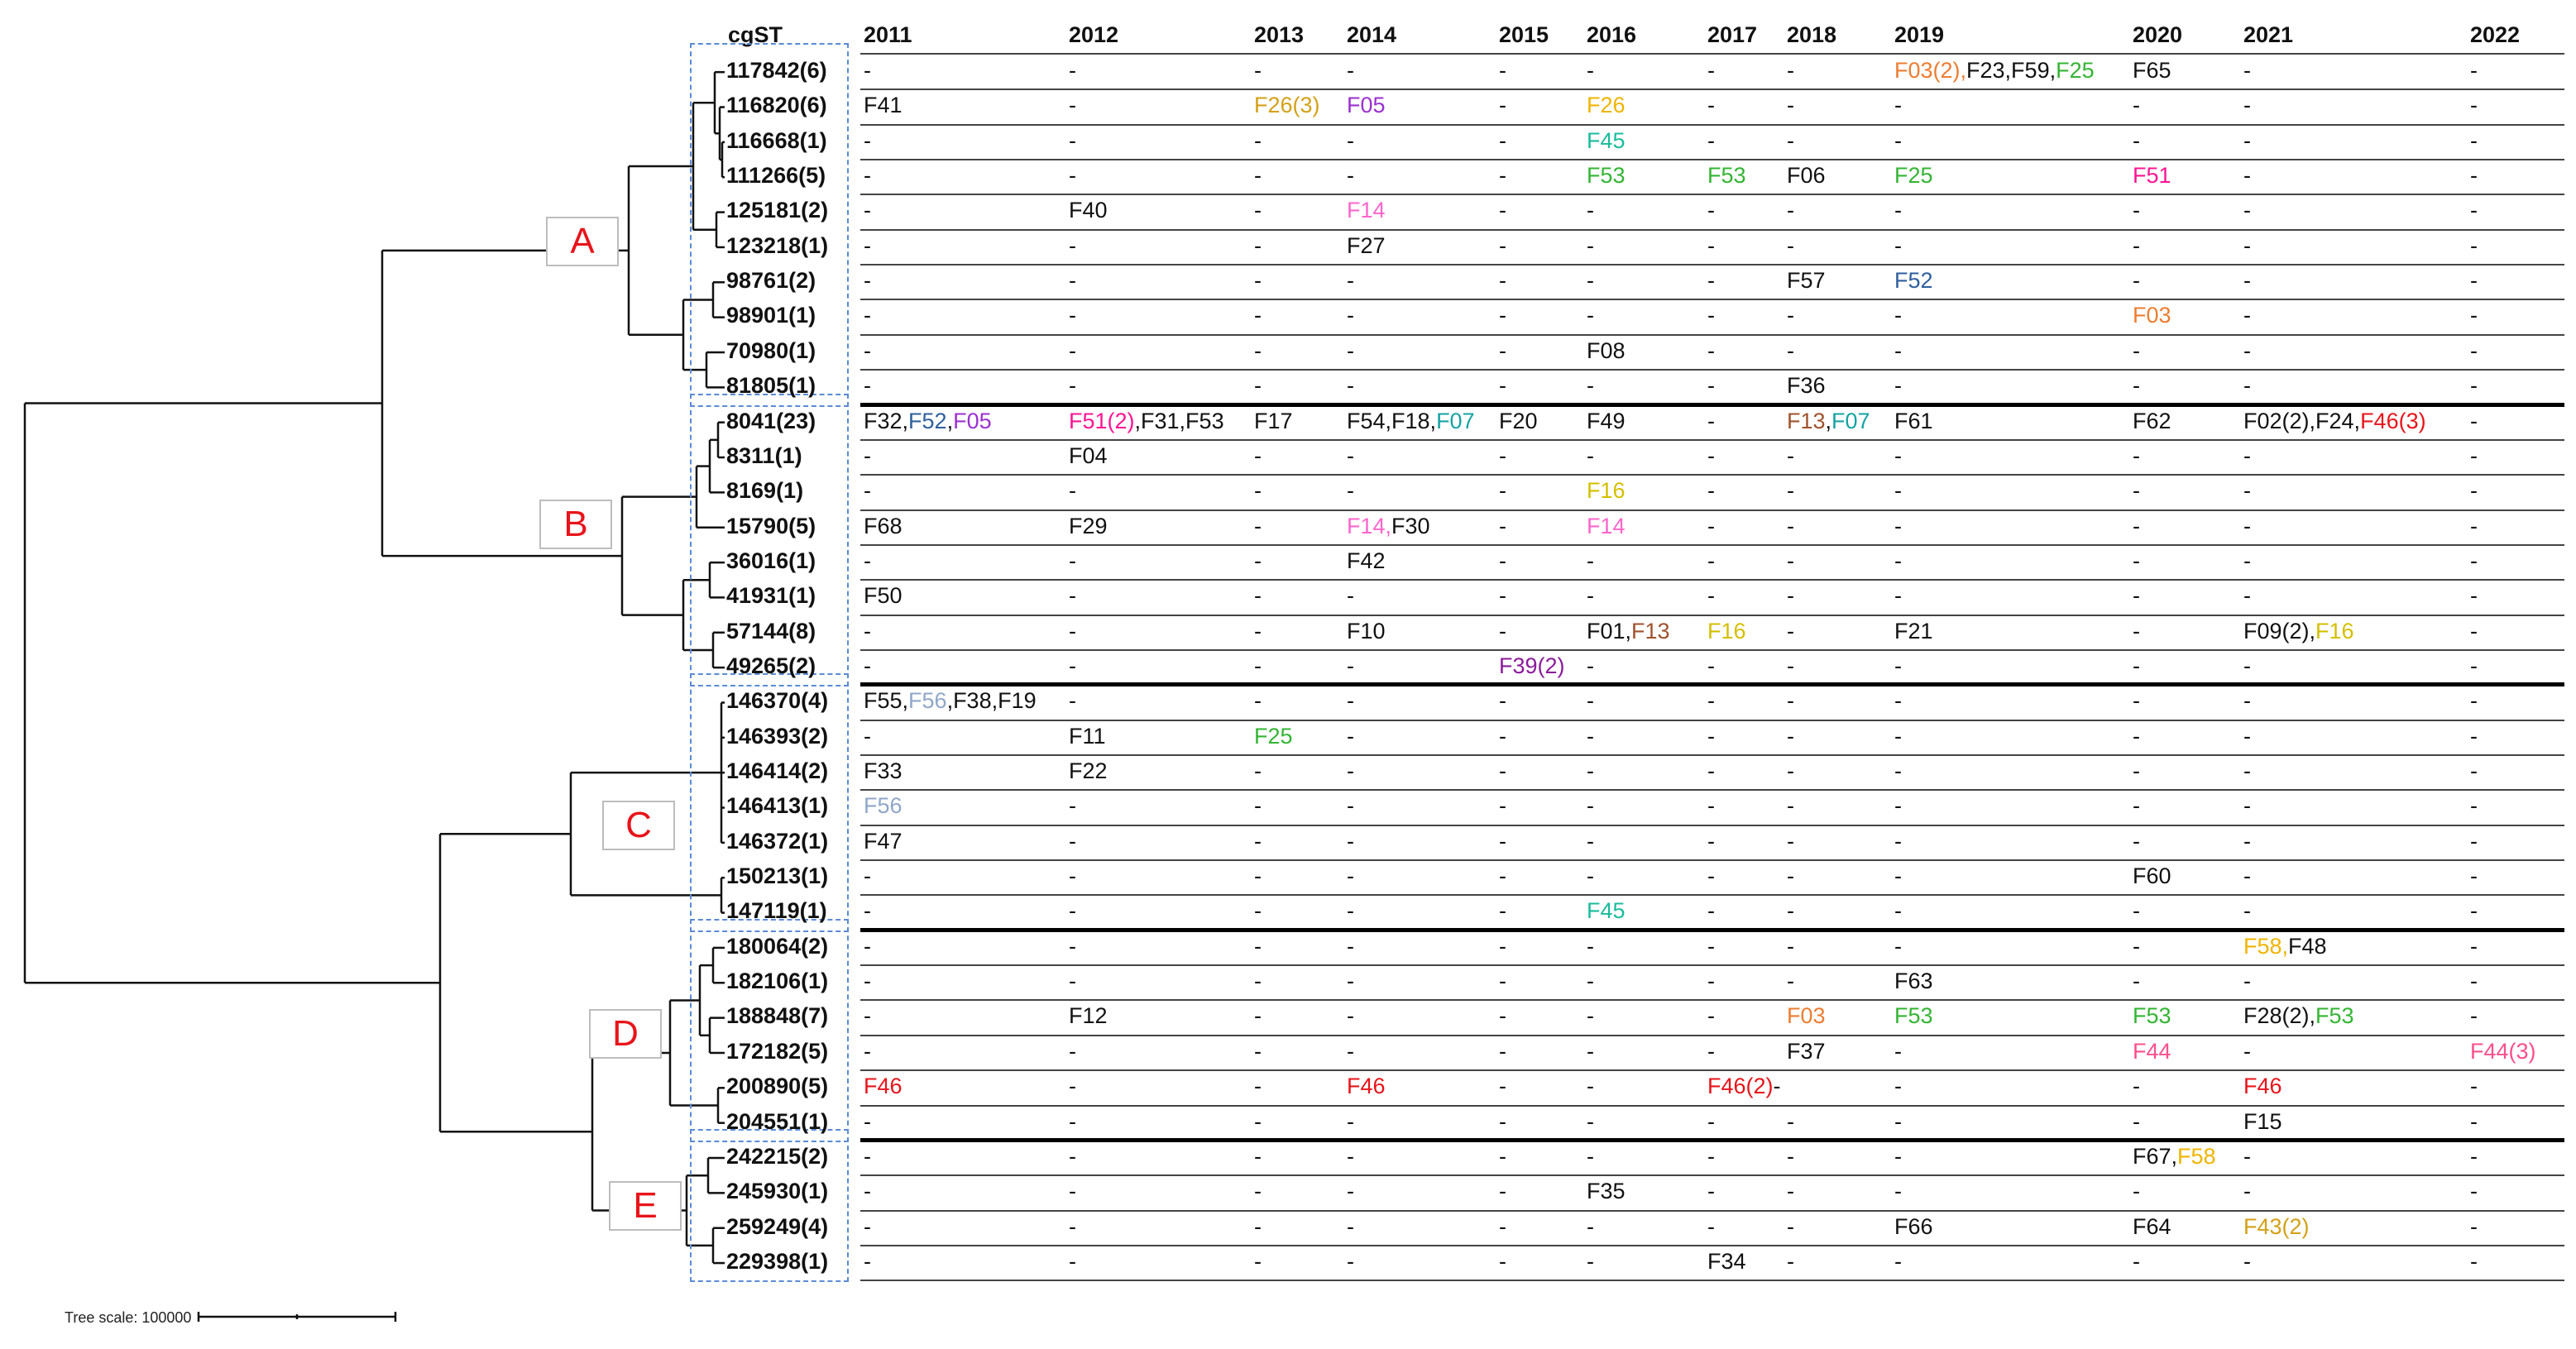 This screenshot has height=1349, width=2576. What do you see at coordinates (778, 806) in the screenshot?
I see `cgst-id: 146413(1)` at bounding box center [778, 806].